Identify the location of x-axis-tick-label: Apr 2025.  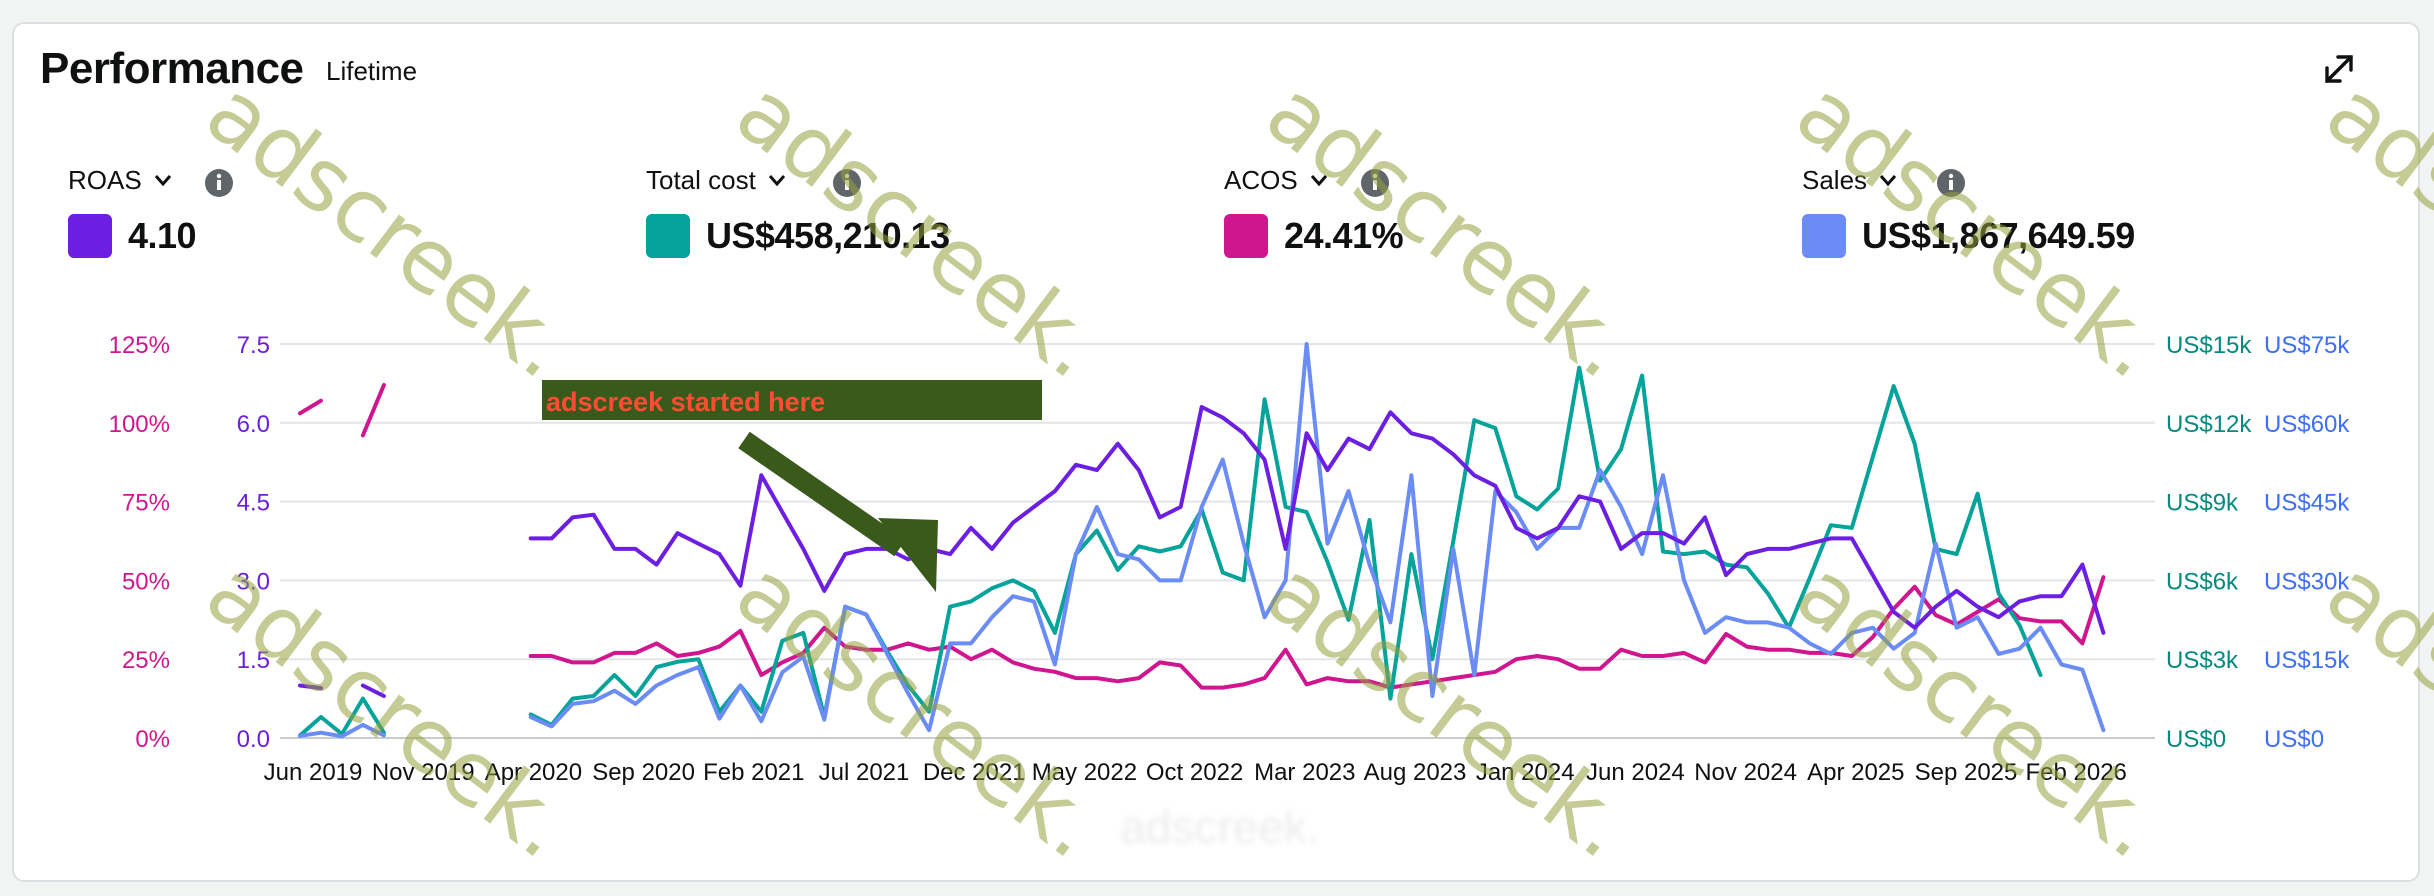
(1855, 772).